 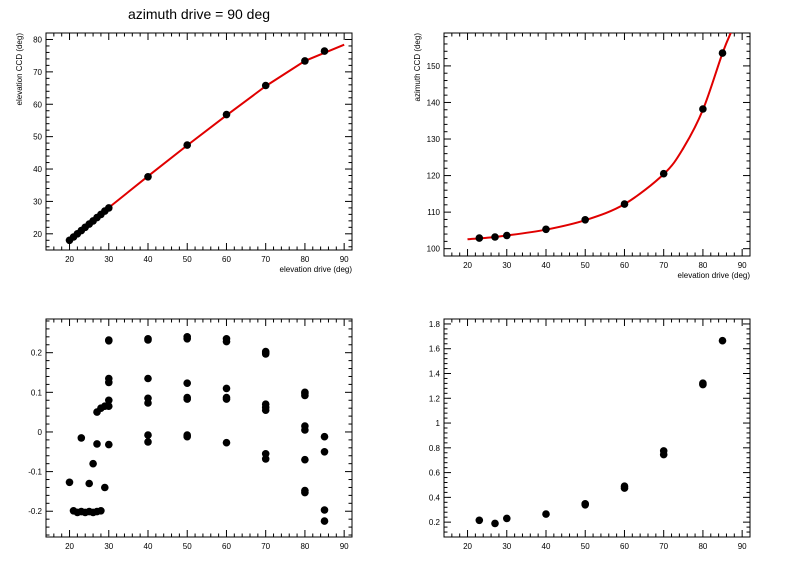 What do you see at coordinates (434, 249) in the screenshot?
I see `y-tick-label: 100` at bounding box center [434, 249].